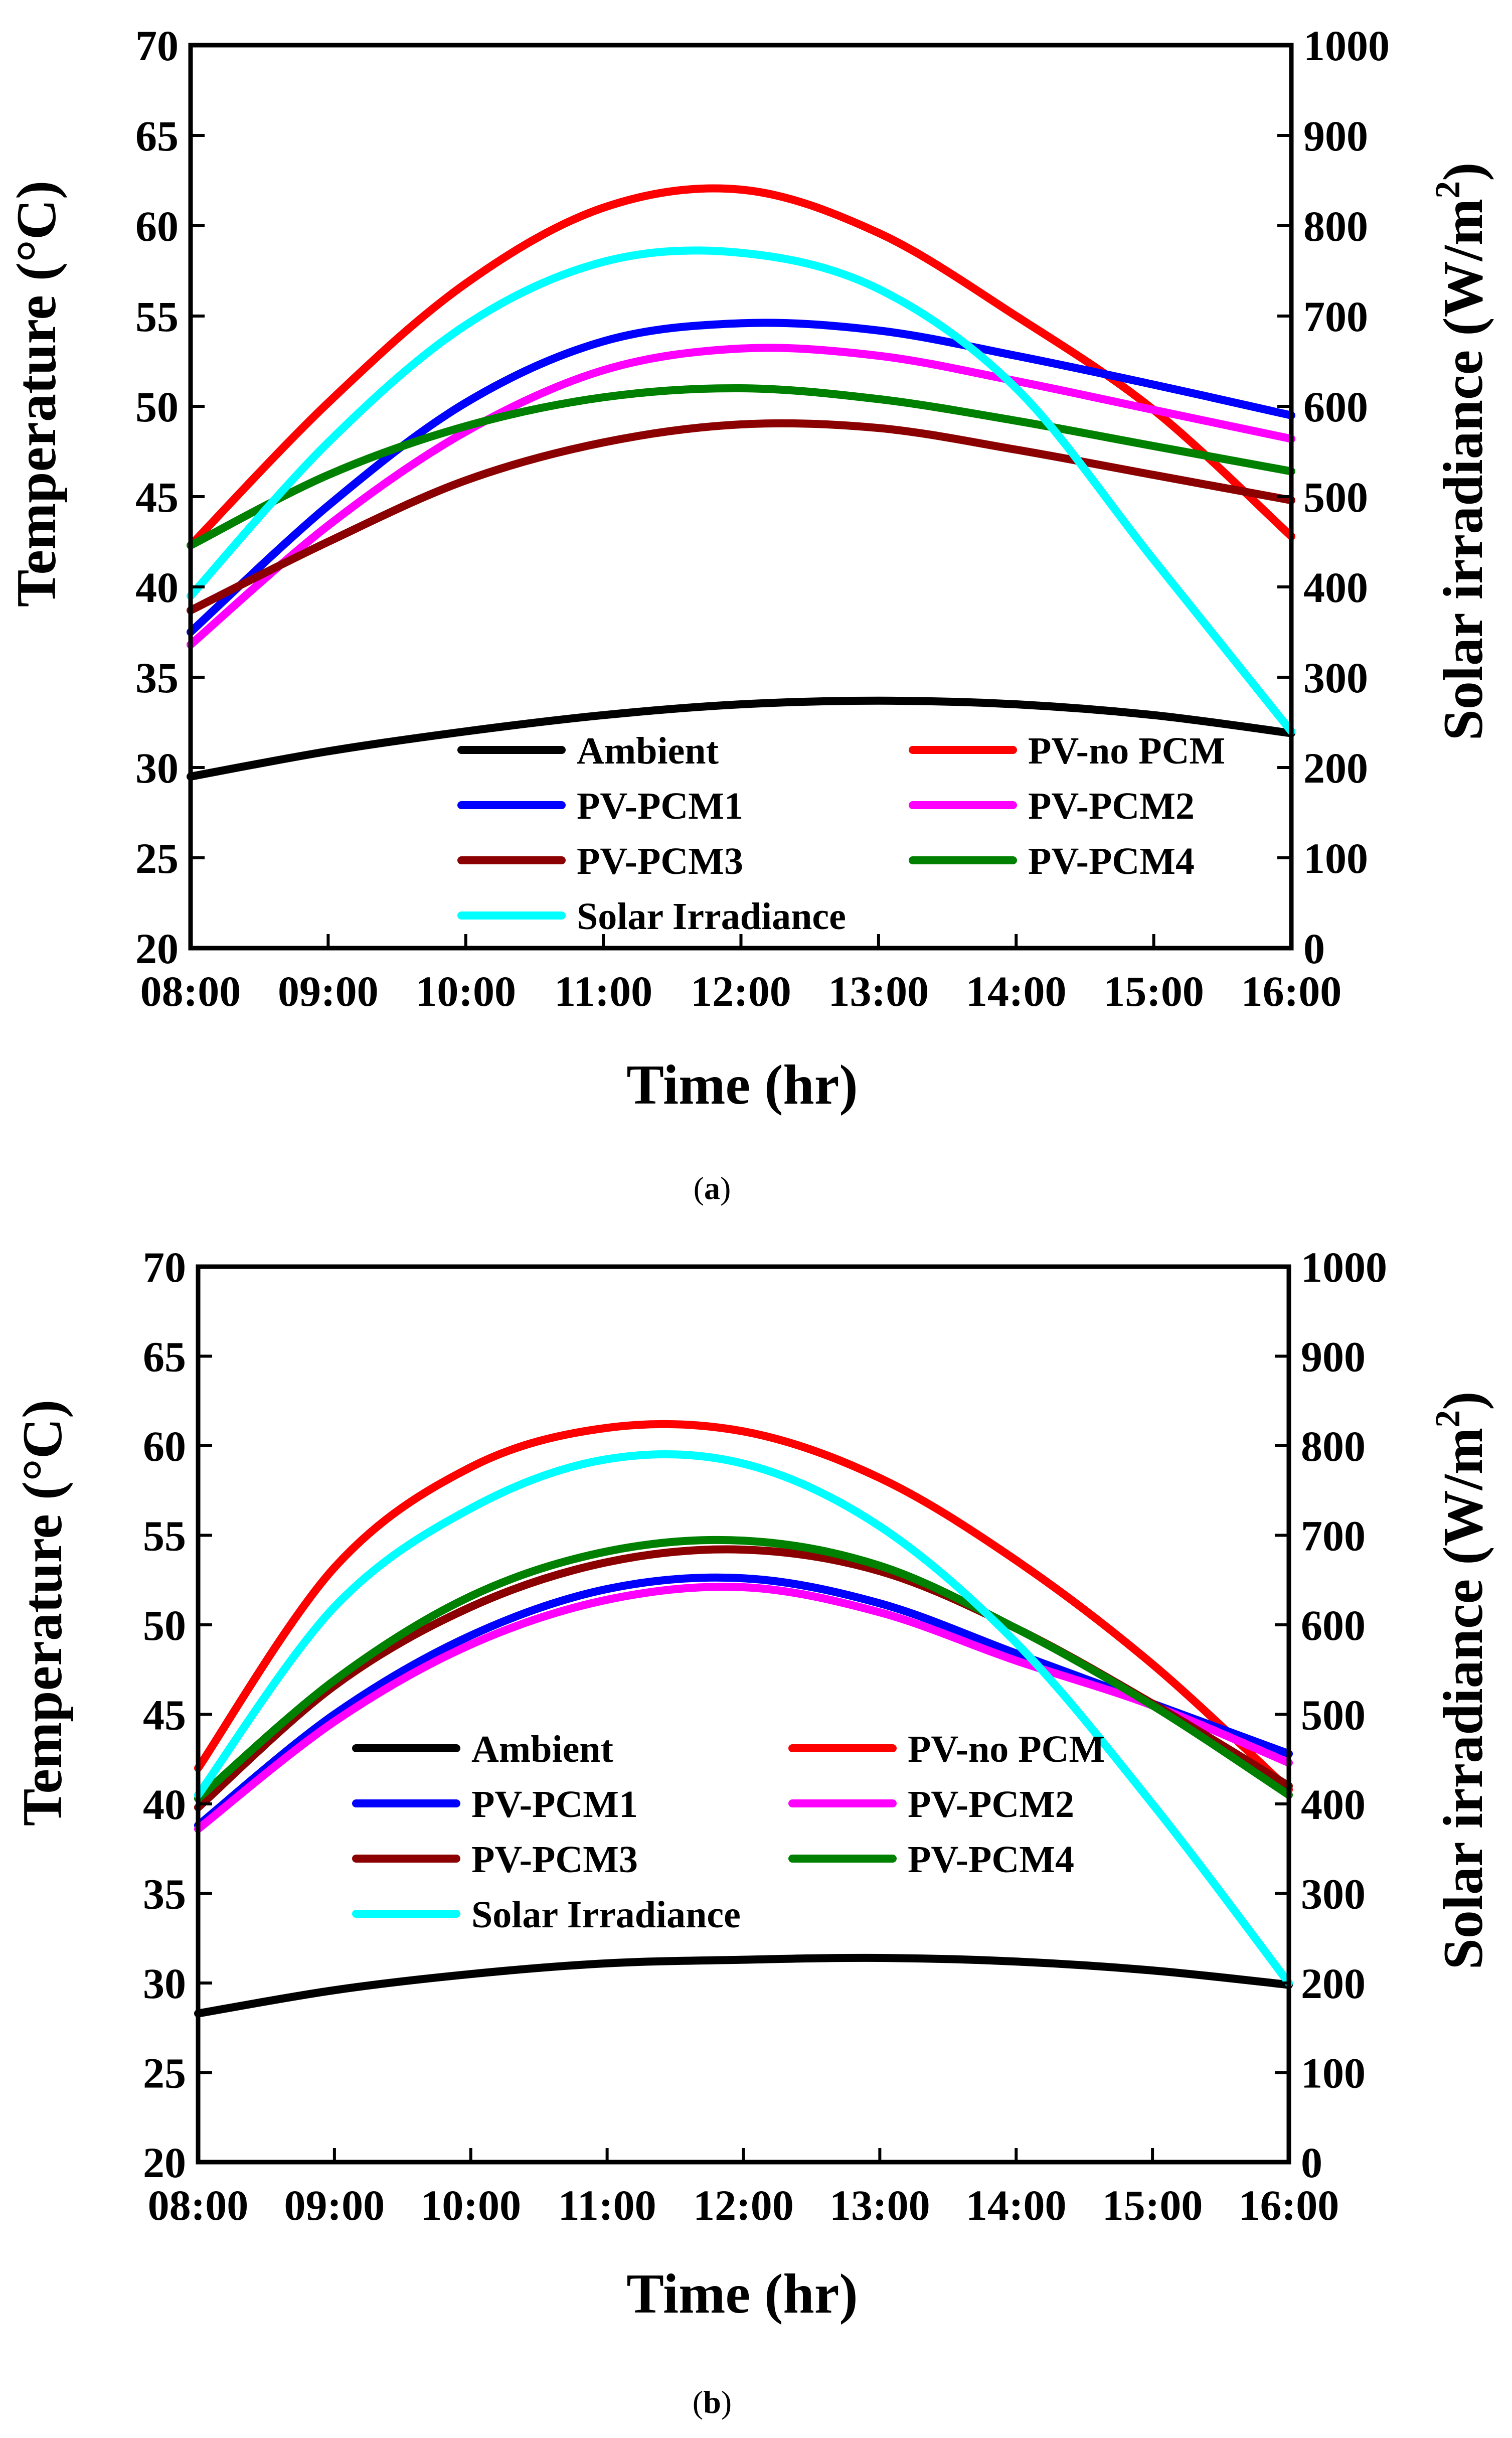  I want to click on series-line-pv-pcm1, so click(741, 477).